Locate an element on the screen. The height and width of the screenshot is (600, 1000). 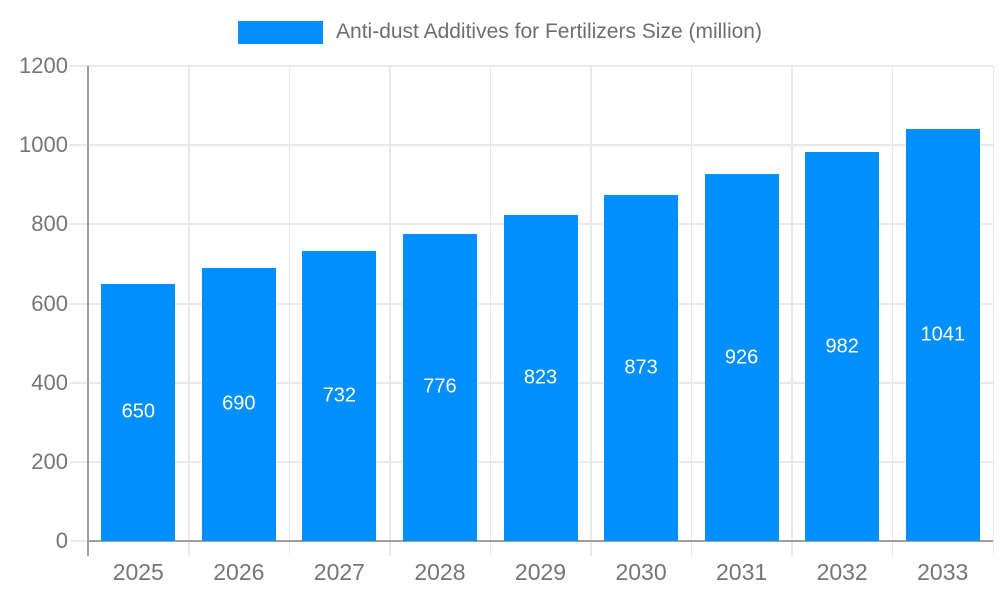
y-tick-label: 200 is located at coordinates (49, 461).